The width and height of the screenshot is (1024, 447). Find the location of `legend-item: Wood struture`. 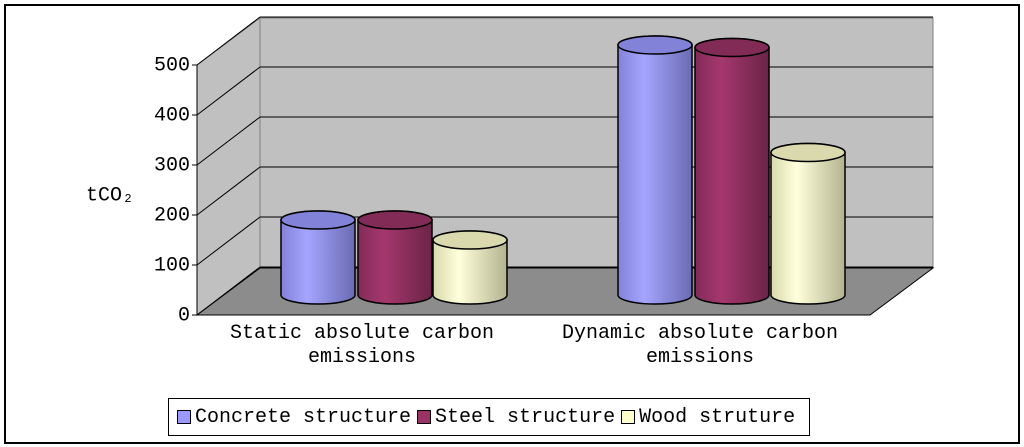

legend-item: Wood struture is located at coordinates (708, 417).